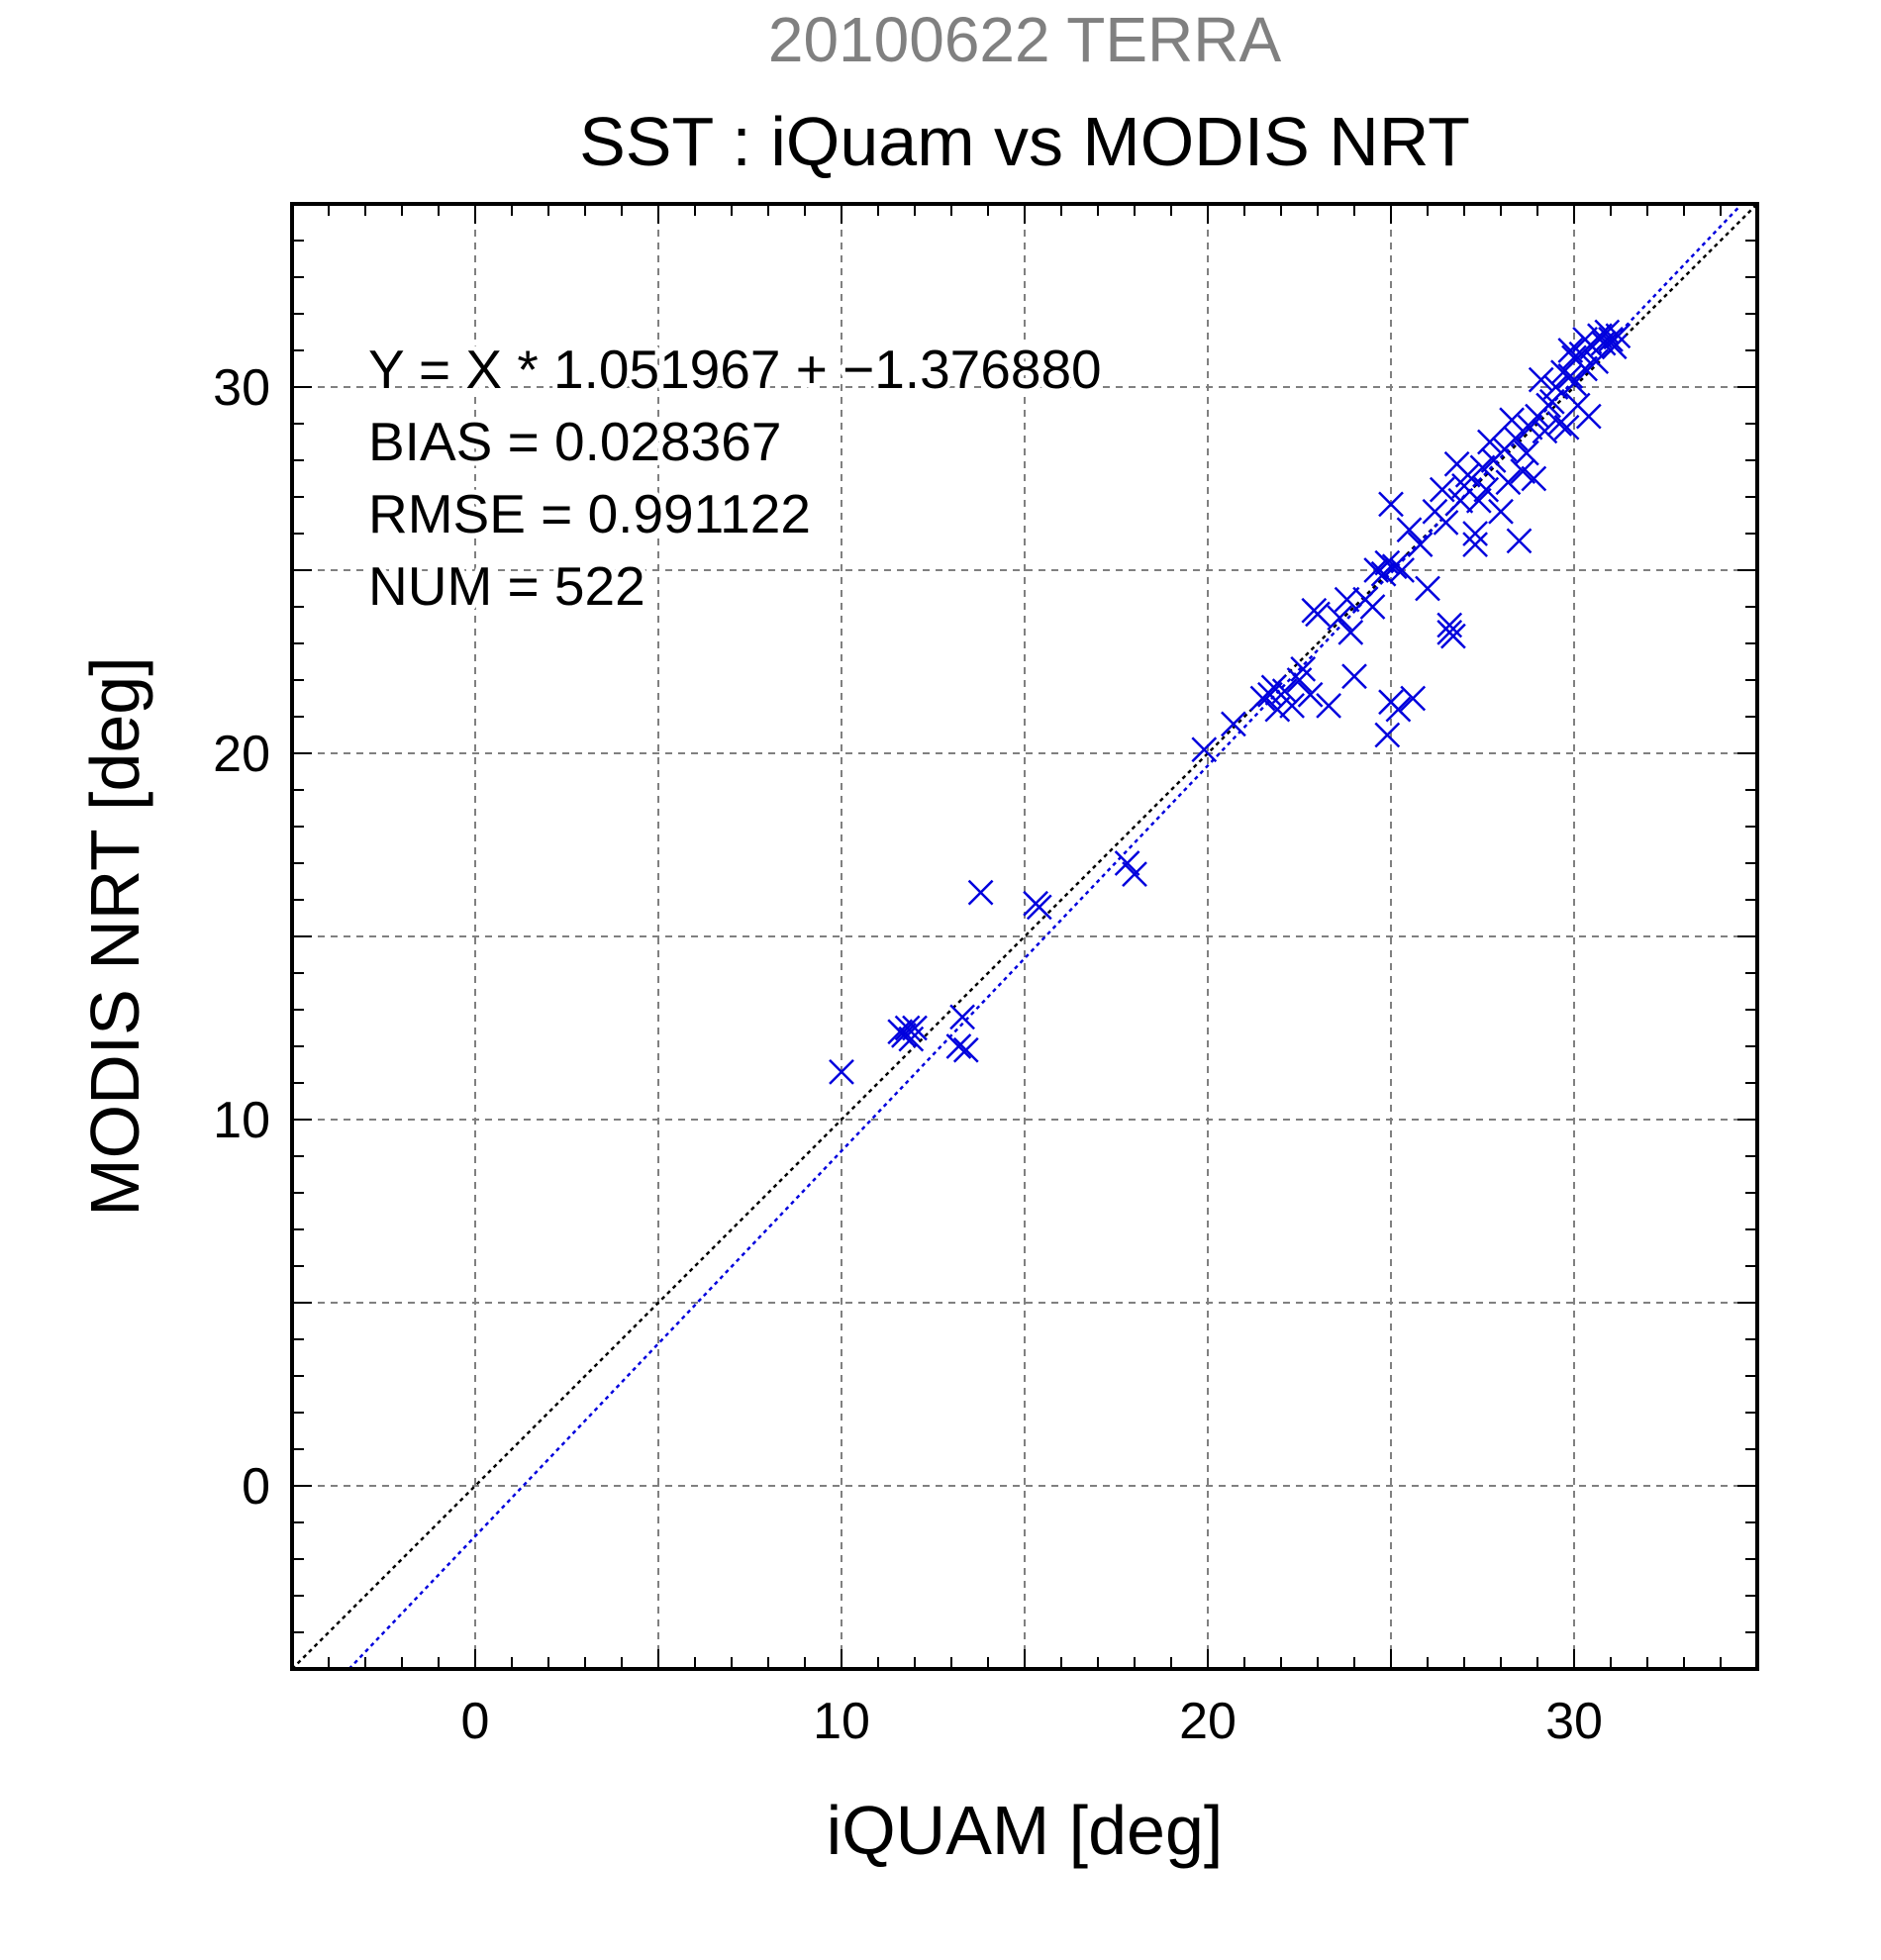 The height and width of the screenshot is (1960, 1881). I want to click on y-axis-label: MODIS NRT [deg], so click(114, 936).